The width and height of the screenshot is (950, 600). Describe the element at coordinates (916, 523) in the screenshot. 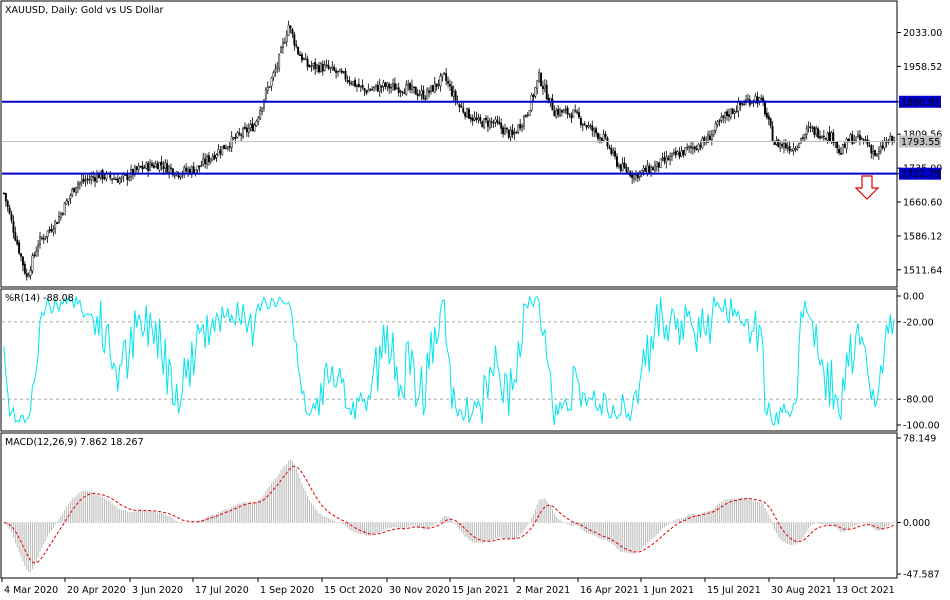

I see `macd-tick-label: 0.000` at that location.